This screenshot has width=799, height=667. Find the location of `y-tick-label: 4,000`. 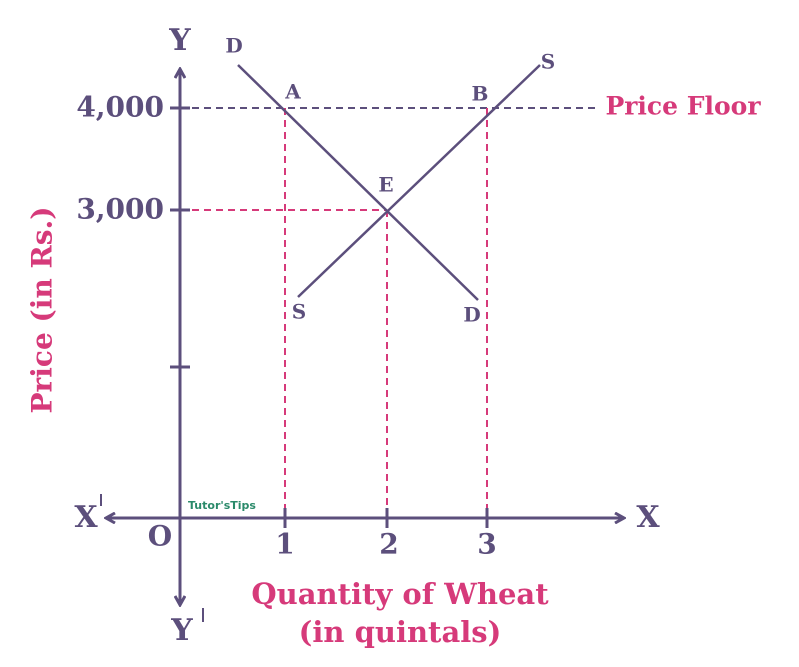

y-tick-label: 4,000 is located at coordinates (120, 107).